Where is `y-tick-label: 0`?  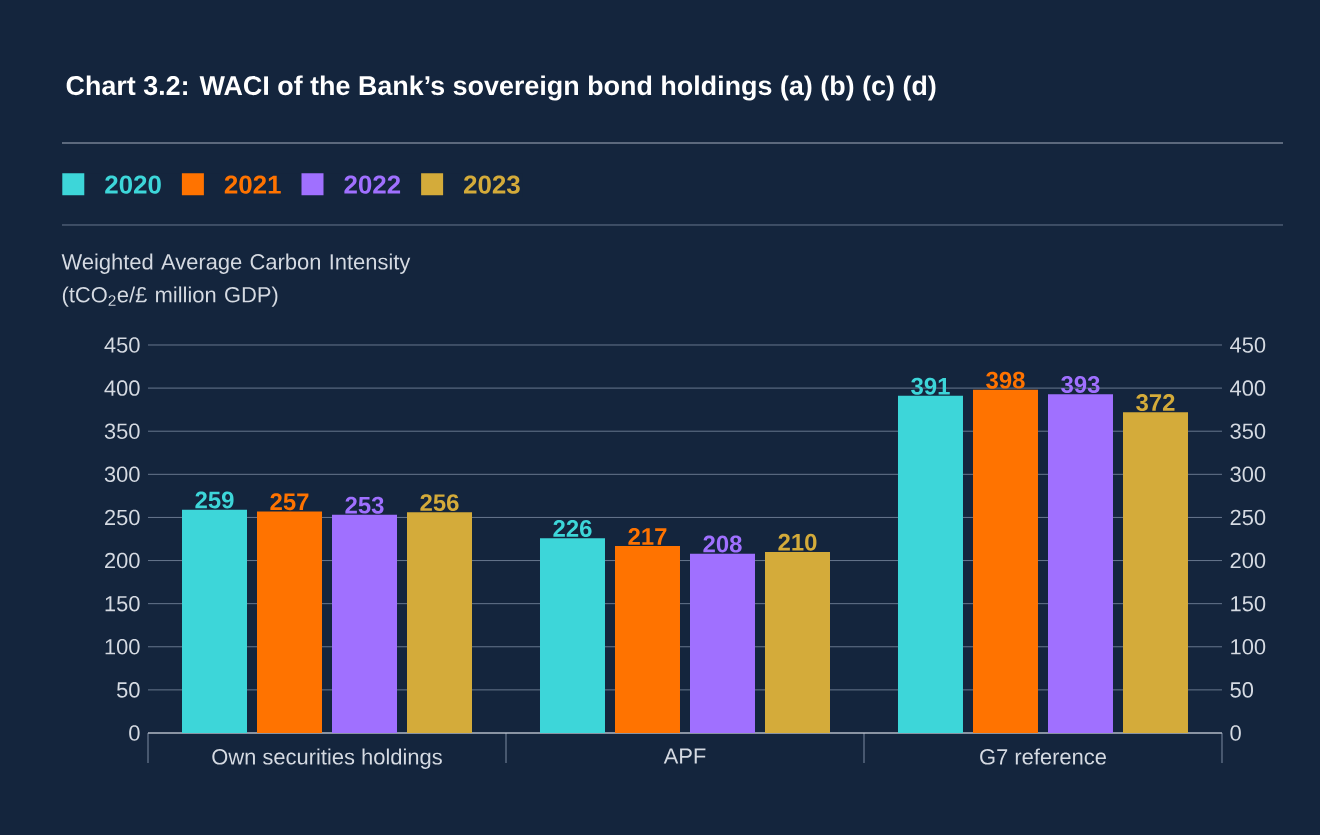 y-tick-label: 0 is located at coordinates (134, 733).